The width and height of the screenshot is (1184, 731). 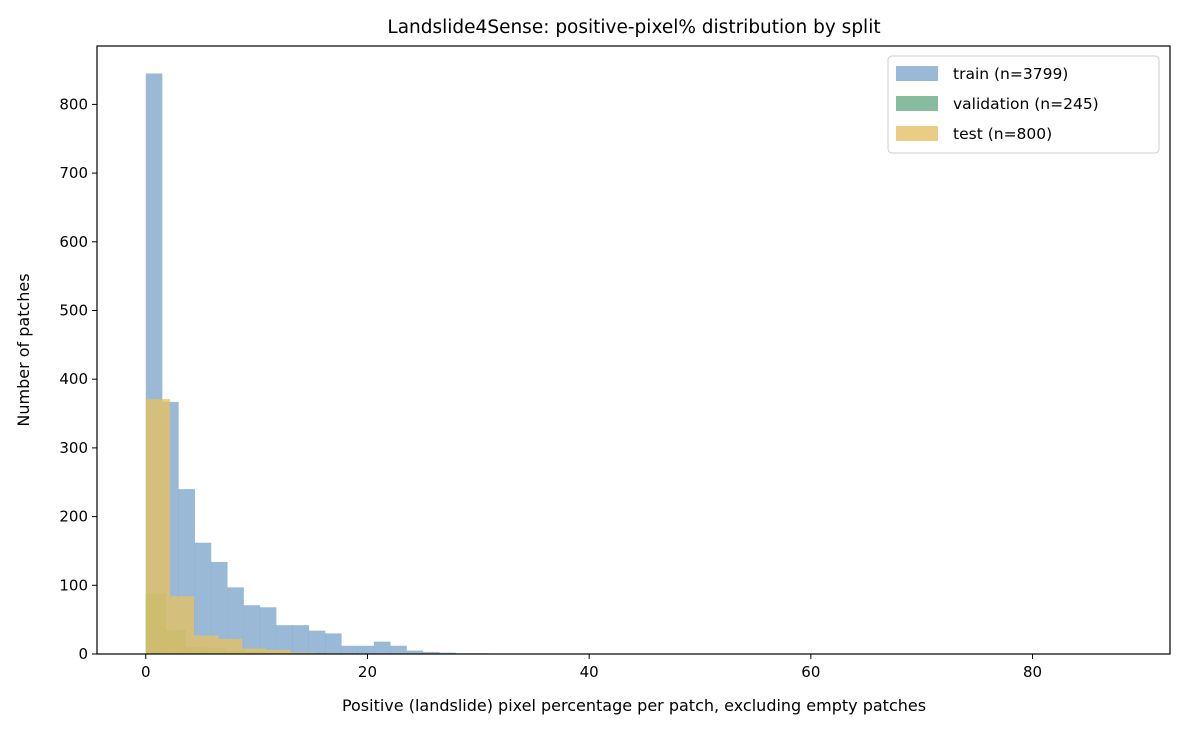 What do you see at coordinates (23, 349) in the screenshot?
I see `y-axis-label: Number of patches` at bounding box center [23, 349].